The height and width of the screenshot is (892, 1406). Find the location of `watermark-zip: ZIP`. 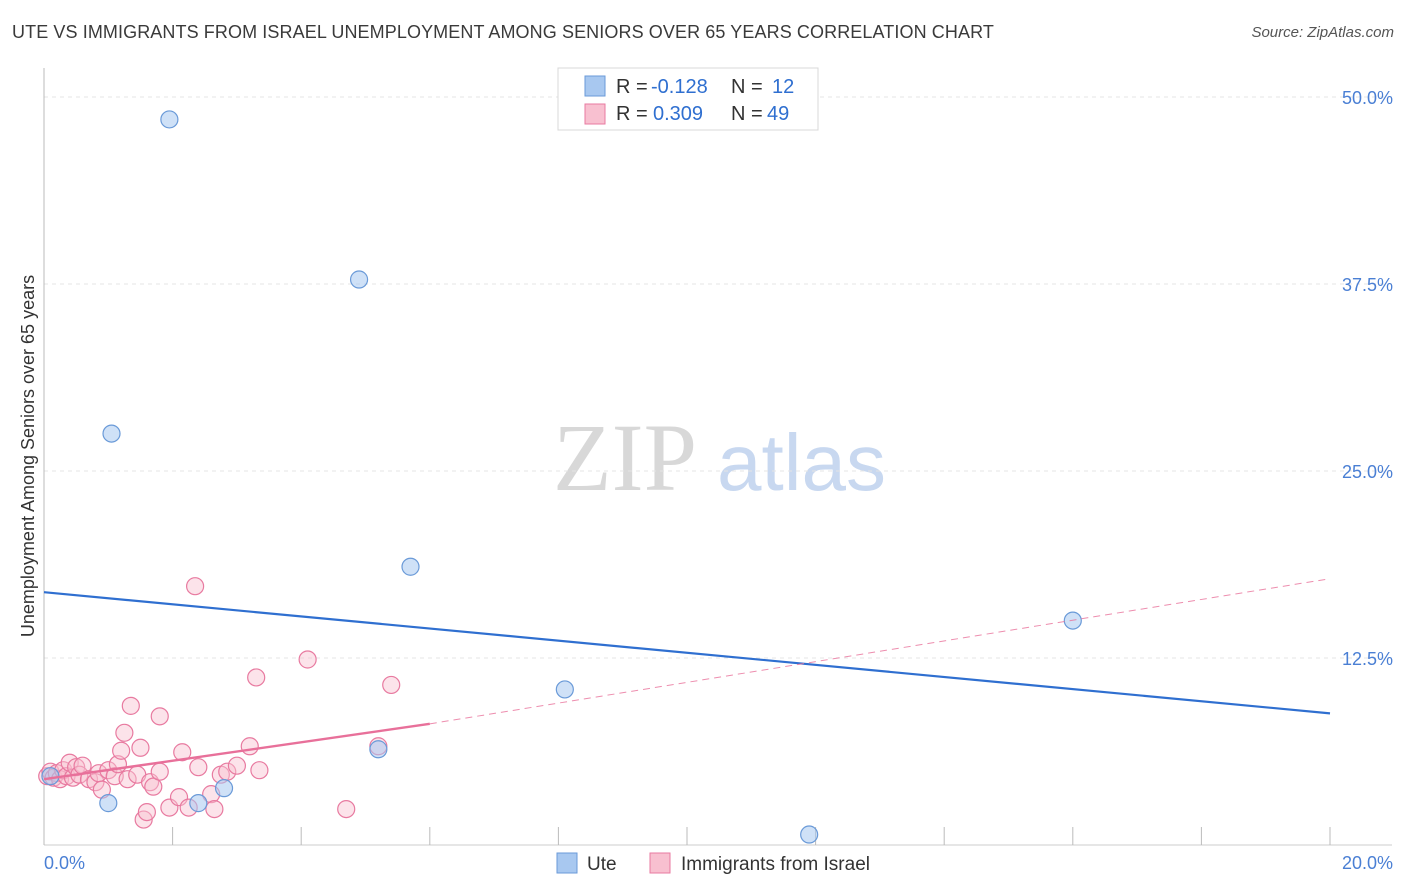

watermark-zip: ZIP is located at coordinates (625, 457).